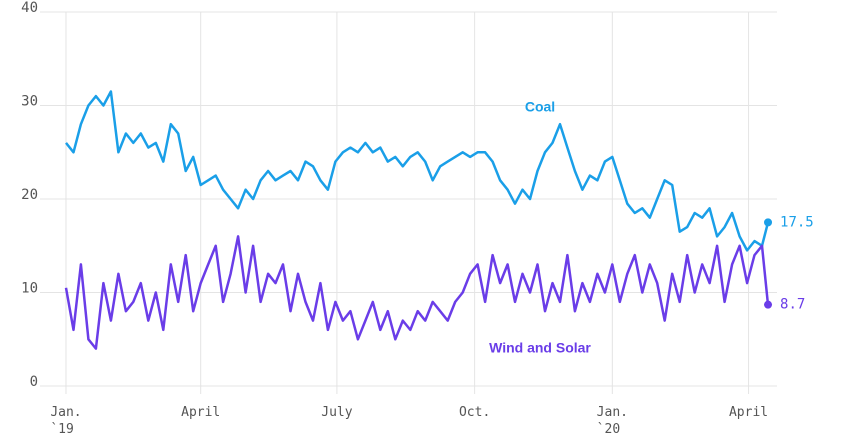 The image size is (847, 444). Describe the element at coordinates (29, 289) in the screenshot. I see `y-tick-label: 10` at that location.